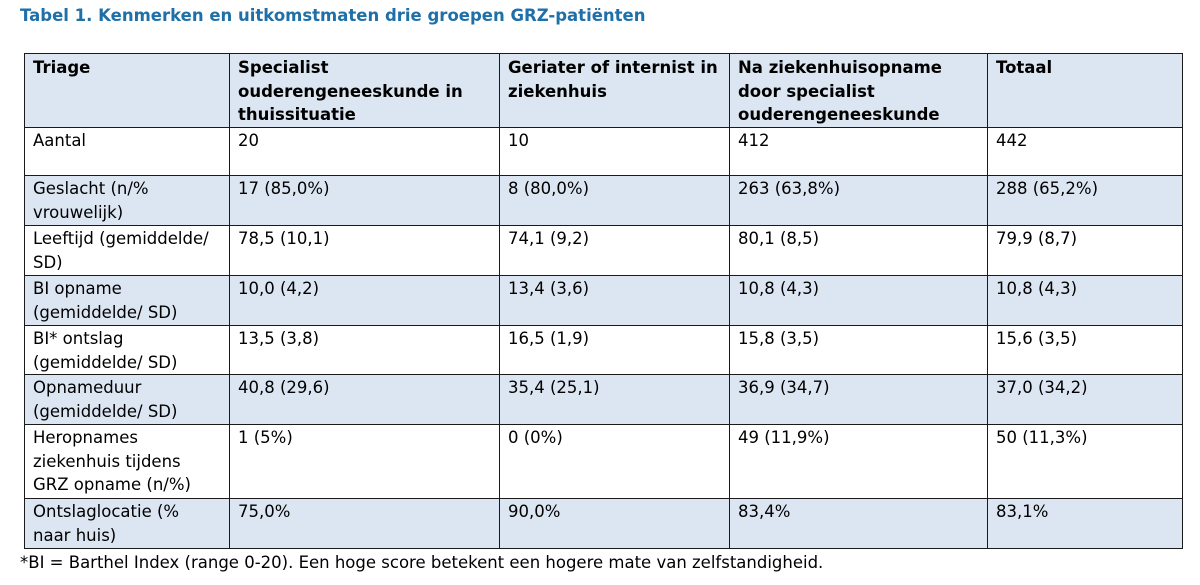 This screenshot has width=1200, height=585. Describe the element at coordinates (858, 200) in the screenshot. I see `table-cell: 263 (63,8%)` at that location.